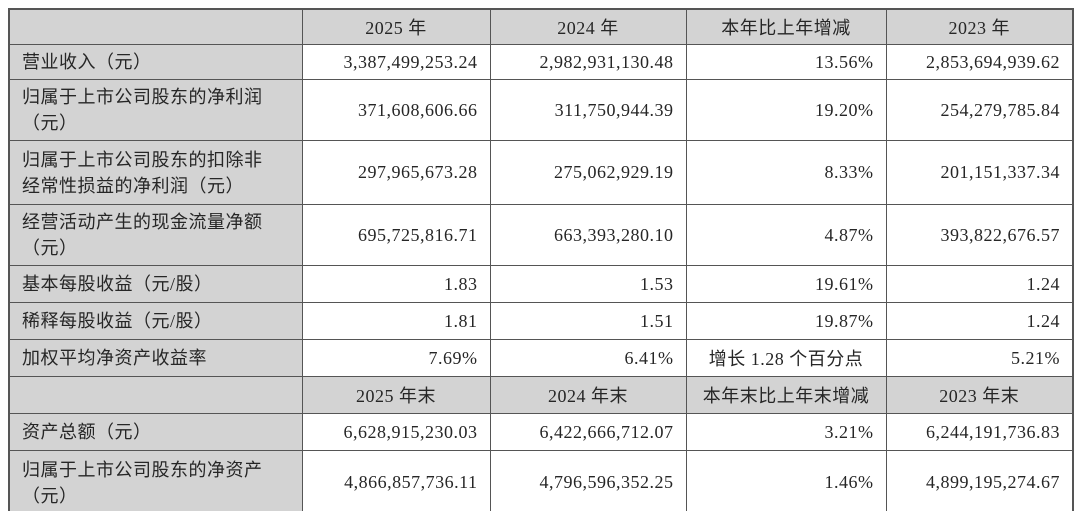  What do you see at coordinates (786, 235) in the screenshot?
I see `value-change: 4.87%` at bounding box center [786, 235].